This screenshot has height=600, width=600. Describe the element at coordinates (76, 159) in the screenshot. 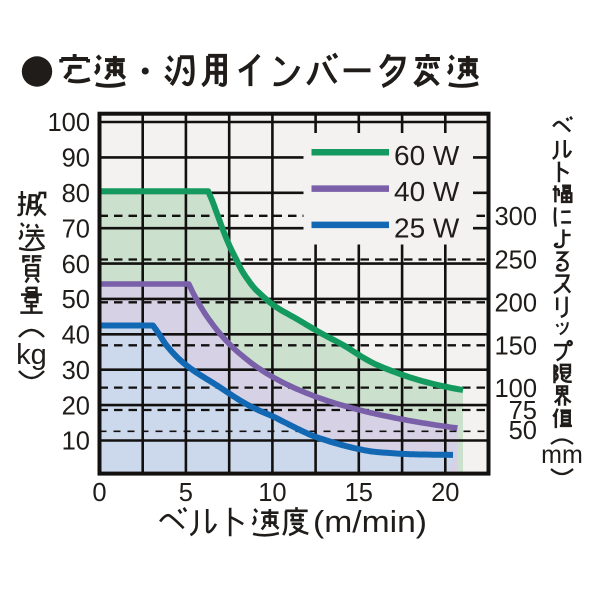

I see `svg-text: 90` at that location.